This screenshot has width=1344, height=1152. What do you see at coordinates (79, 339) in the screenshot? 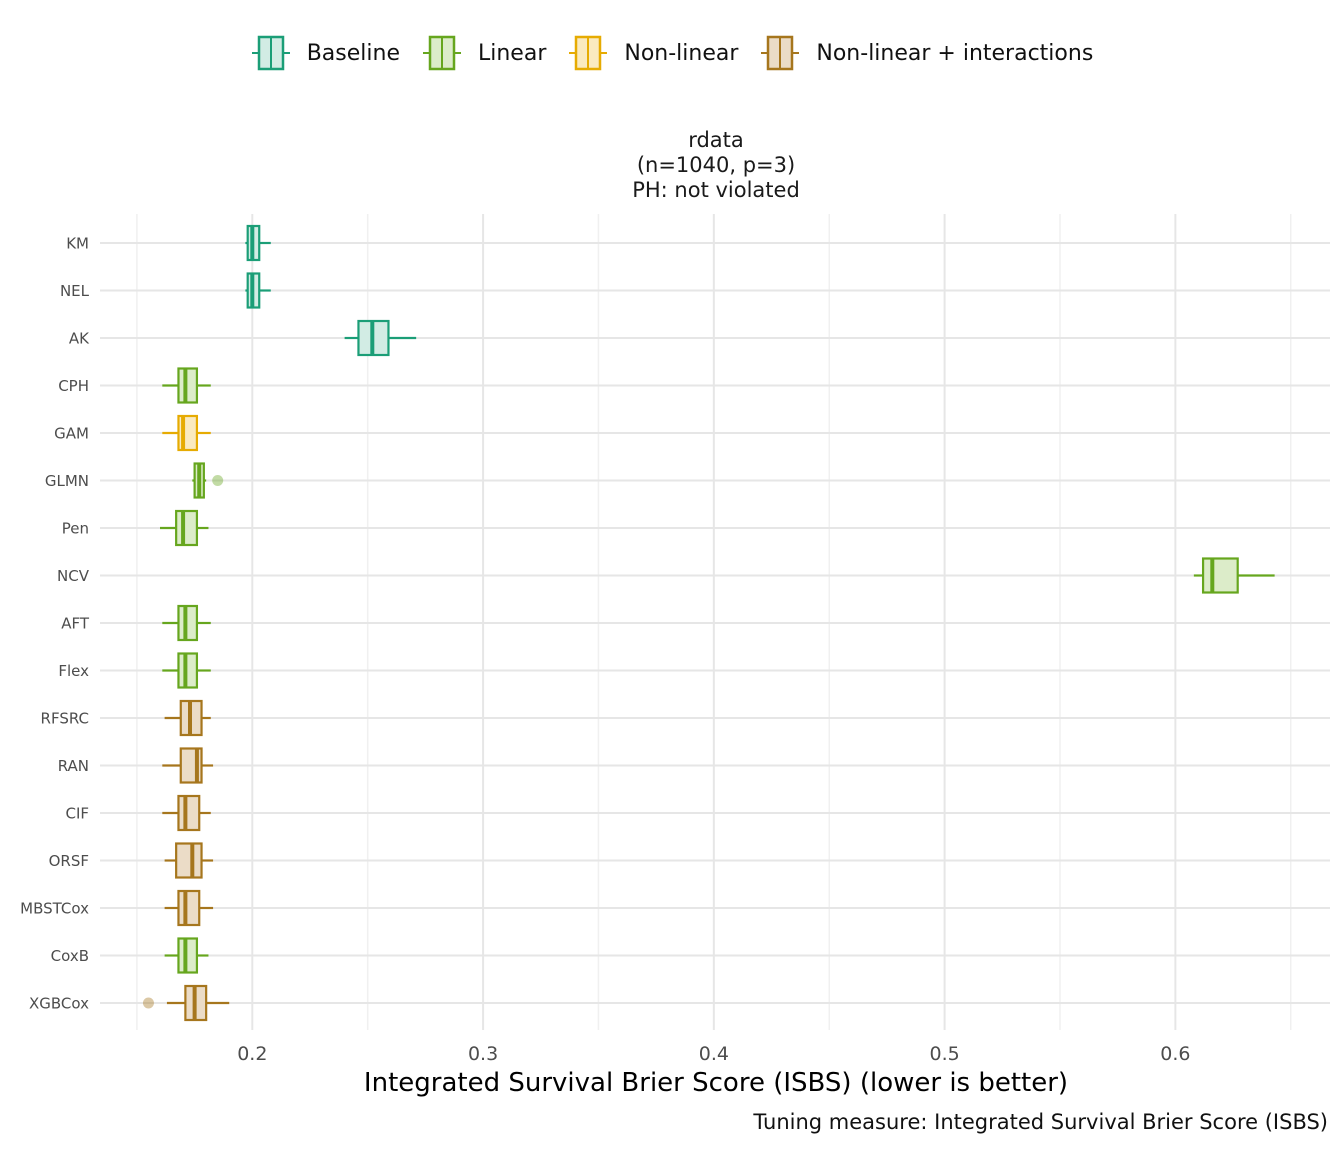
I see `y-tick-label: AK` at bounding box center [79, 339].